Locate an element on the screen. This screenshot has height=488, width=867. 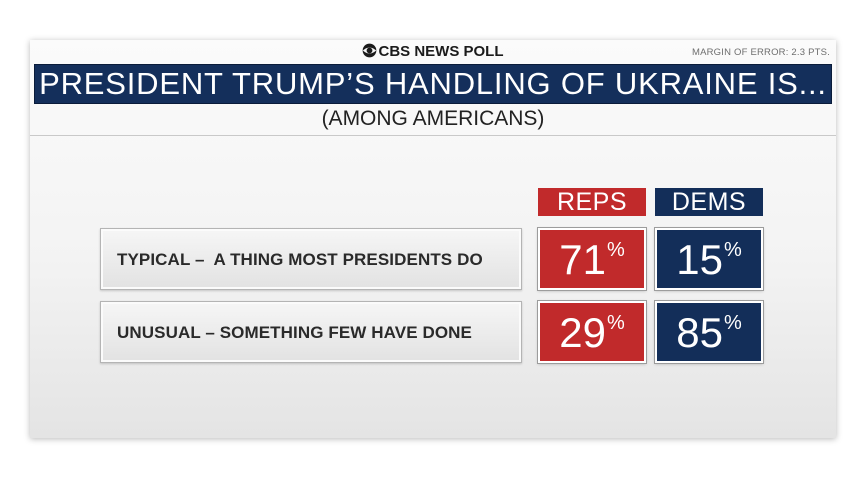
brand-name: CBS NEWS POLL is located at coordinates (441, 51).